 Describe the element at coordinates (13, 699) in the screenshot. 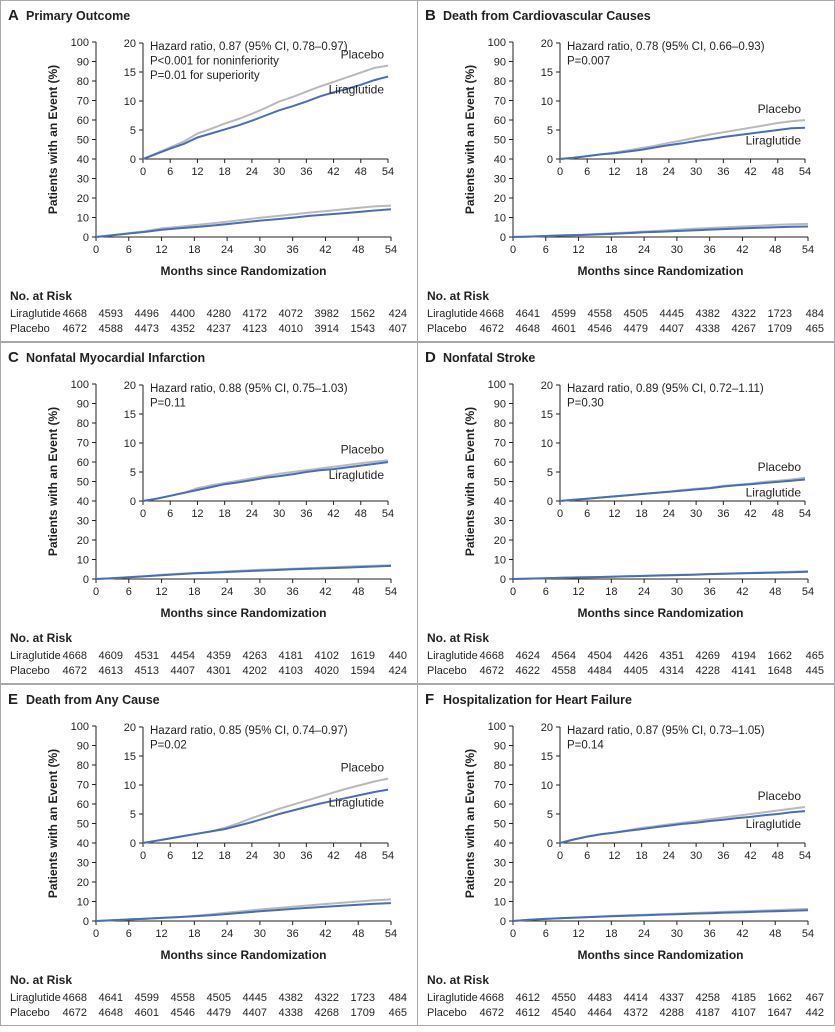

I see `panel-letter: E` at that location.